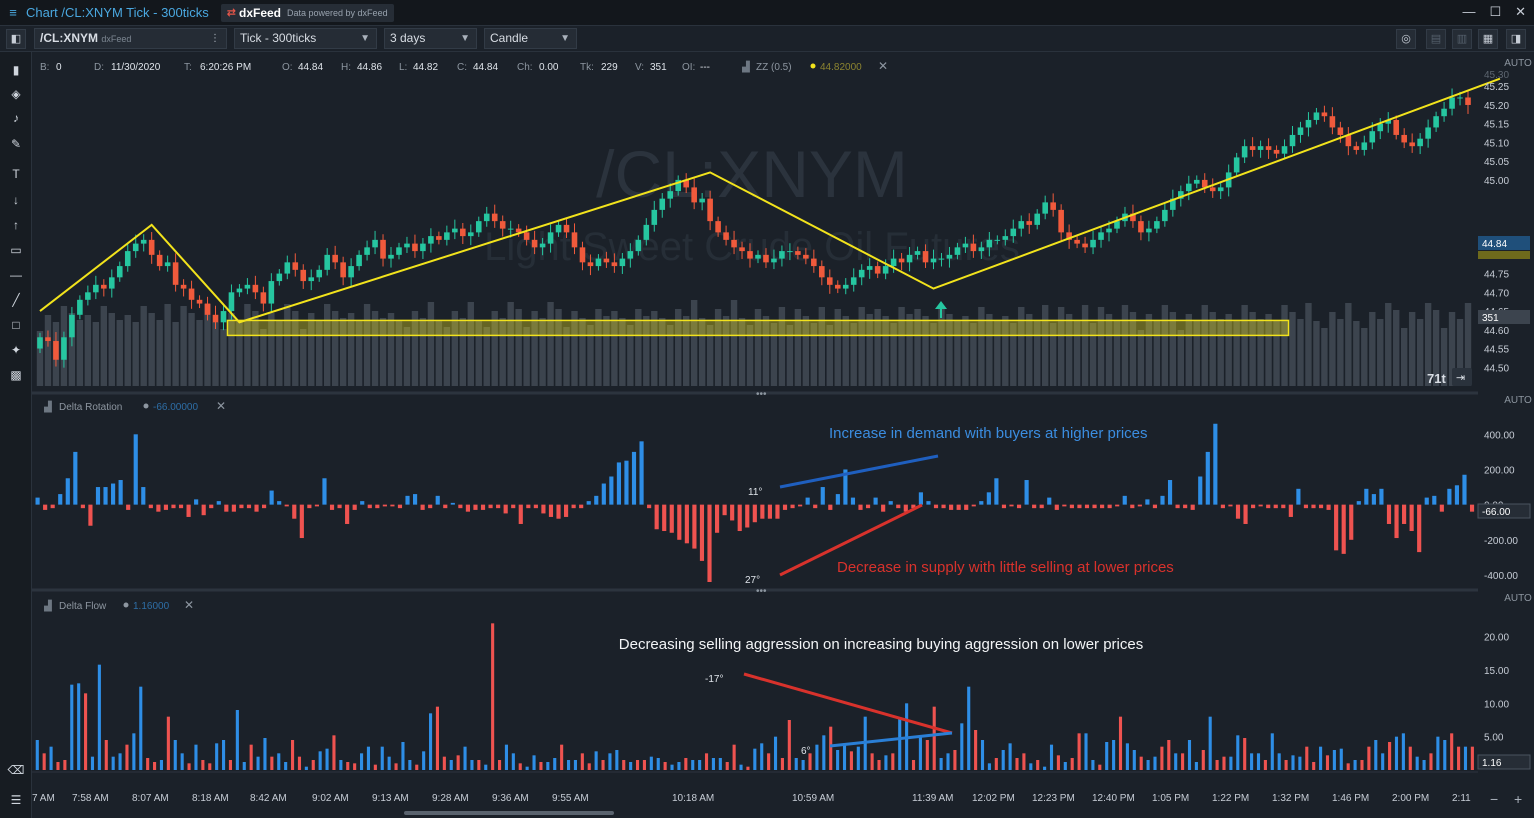 This screenshot has width=1534, height=818. I want to click on time-tick-label: 9:36 AM, so click(510, 798).